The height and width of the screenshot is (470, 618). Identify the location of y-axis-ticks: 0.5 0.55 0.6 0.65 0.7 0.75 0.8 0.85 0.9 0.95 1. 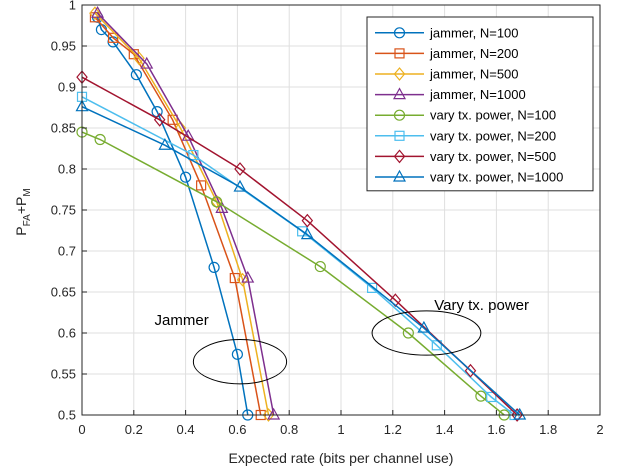
(69, 211).